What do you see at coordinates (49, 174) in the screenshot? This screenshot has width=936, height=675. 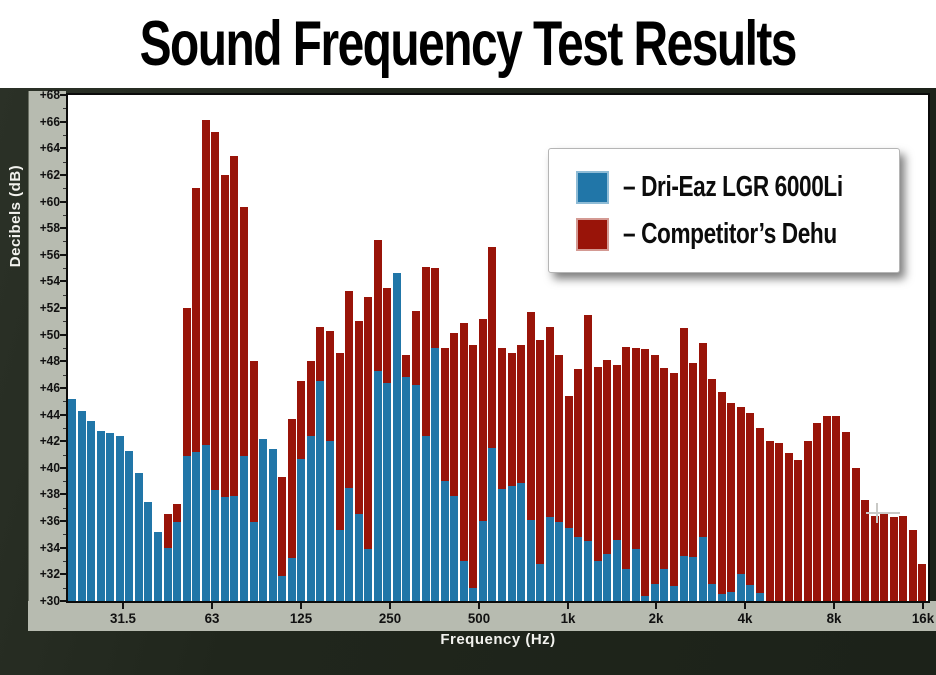 I see `y-tick-label: +62` at bounding box center [49, 174].